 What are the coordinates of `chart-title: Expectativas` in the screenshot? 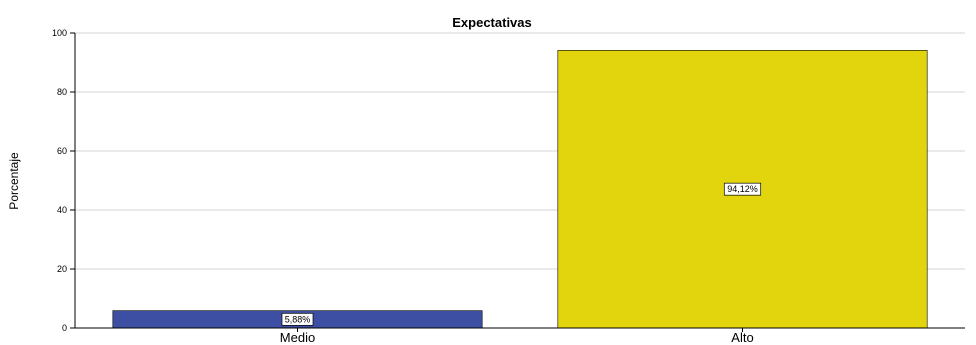 It's located at (492, 22).